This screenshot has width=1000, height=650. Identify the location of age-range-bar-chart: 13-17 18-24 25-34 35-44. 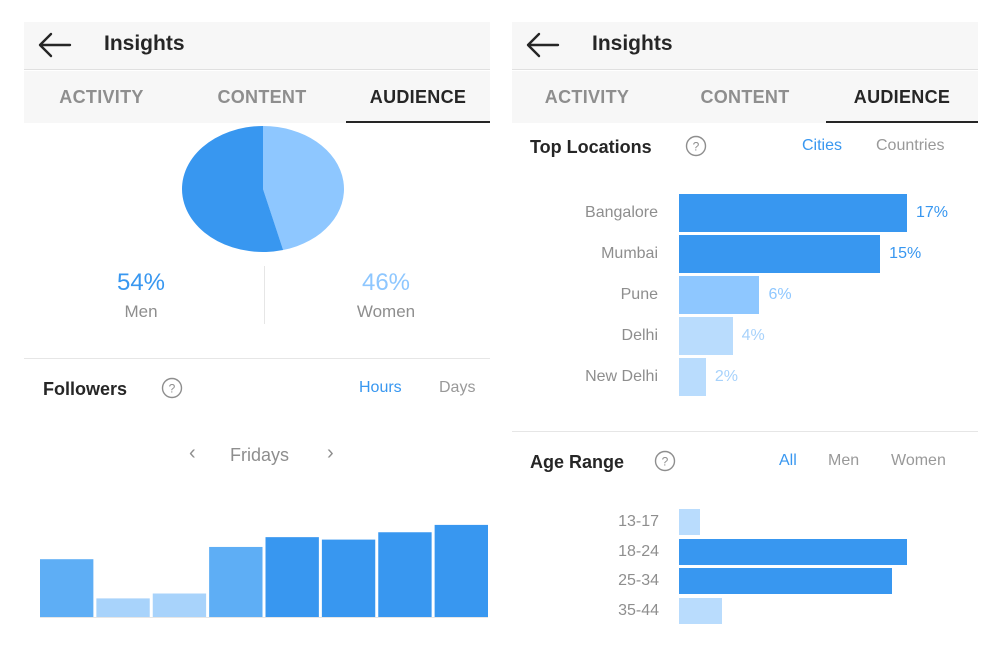
(745, 565).